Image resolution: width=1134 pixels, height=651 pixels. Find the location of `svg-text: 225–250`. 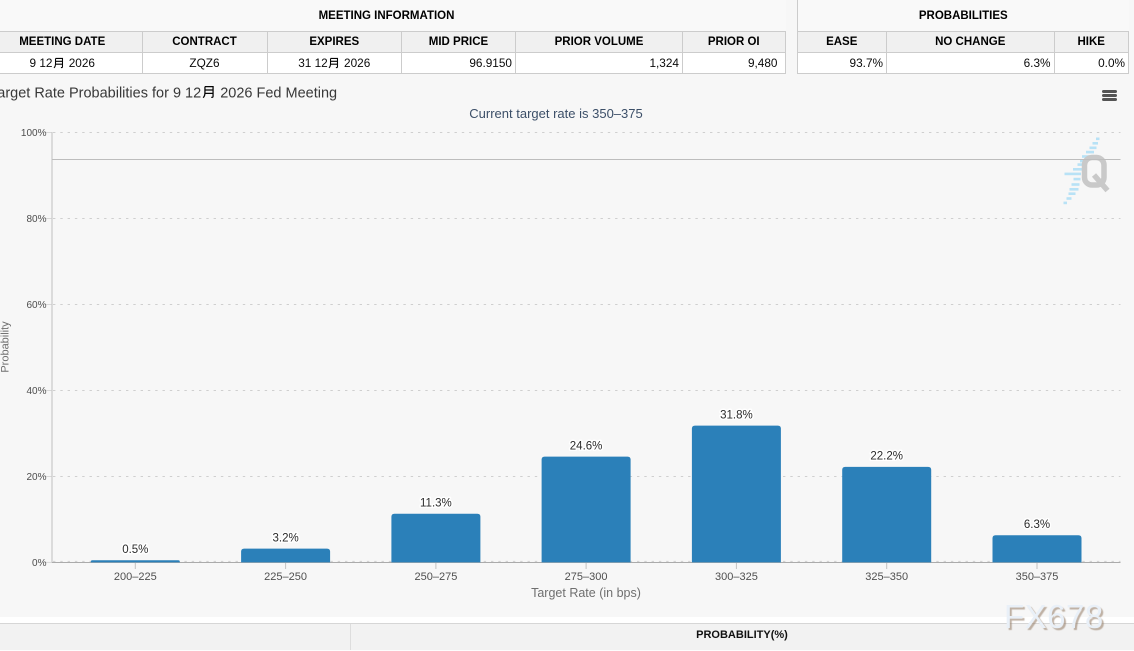

svg-text: 225–250 is located at coordinates (285, 577).